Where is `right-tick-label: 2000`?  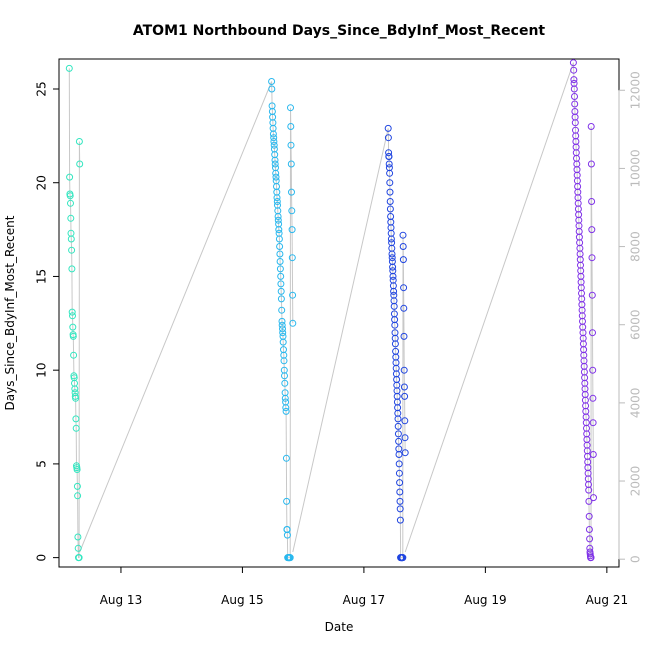
right-tick-label: 2000 is located at coordinates (636, 481).